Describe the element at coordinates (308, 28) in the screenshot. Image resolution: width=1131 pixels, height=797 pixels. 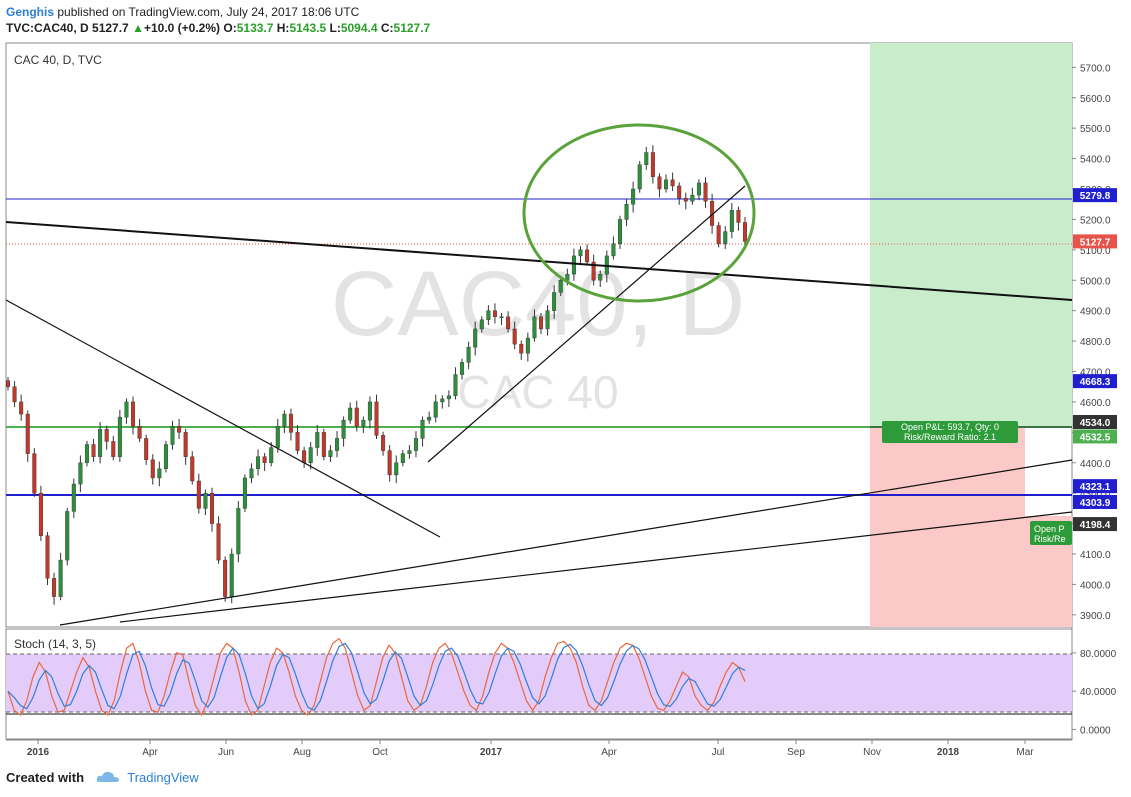
I see `high-value: 5143.5` at that location.